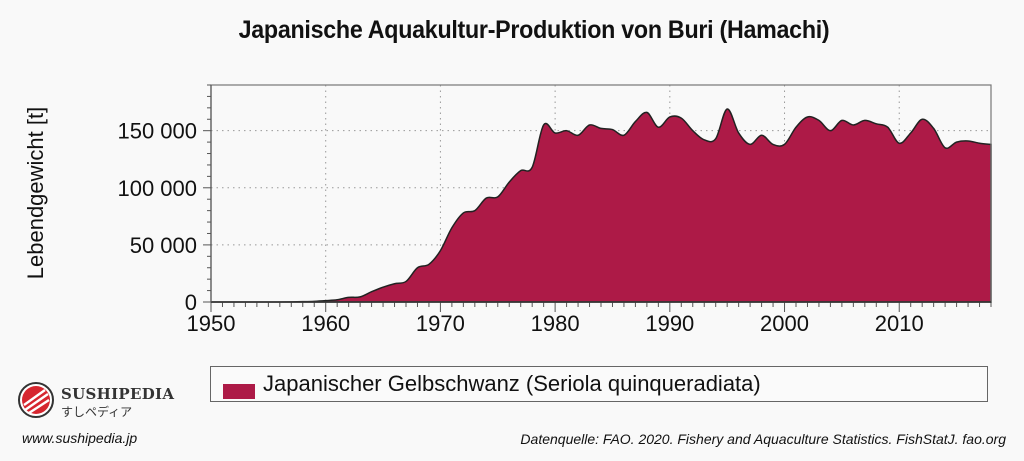  Describe the element at coordinates (35, 193) in the screenshot. I see `y-axis-label: Lebendgewicht [t]` at that location.